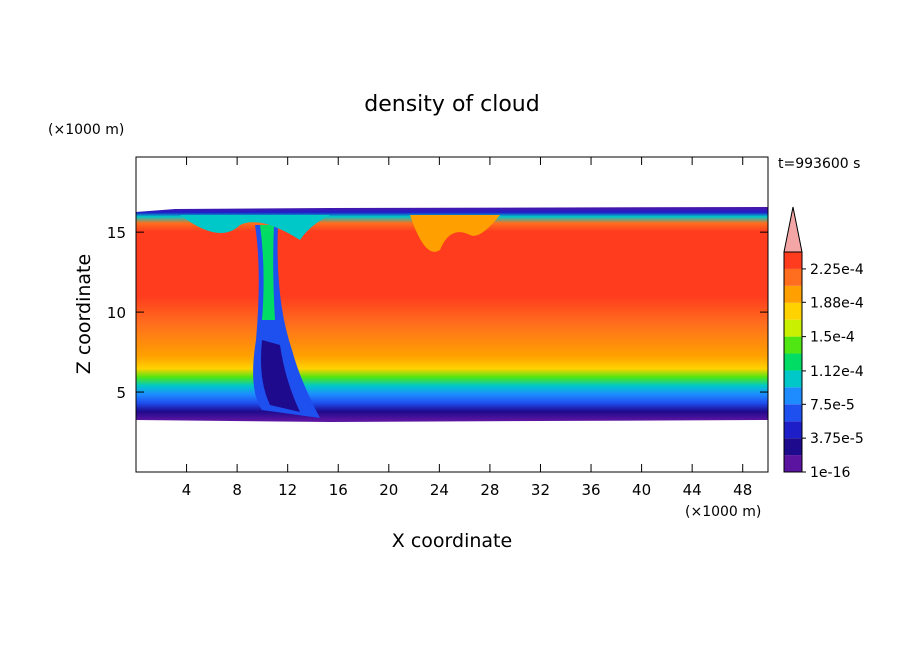 This screenshot has height=658, width=904. What do you see at coordinates (742, 490) in the screenshot?
I see `x-tick-label: 48` at bounding box center [742, 490].